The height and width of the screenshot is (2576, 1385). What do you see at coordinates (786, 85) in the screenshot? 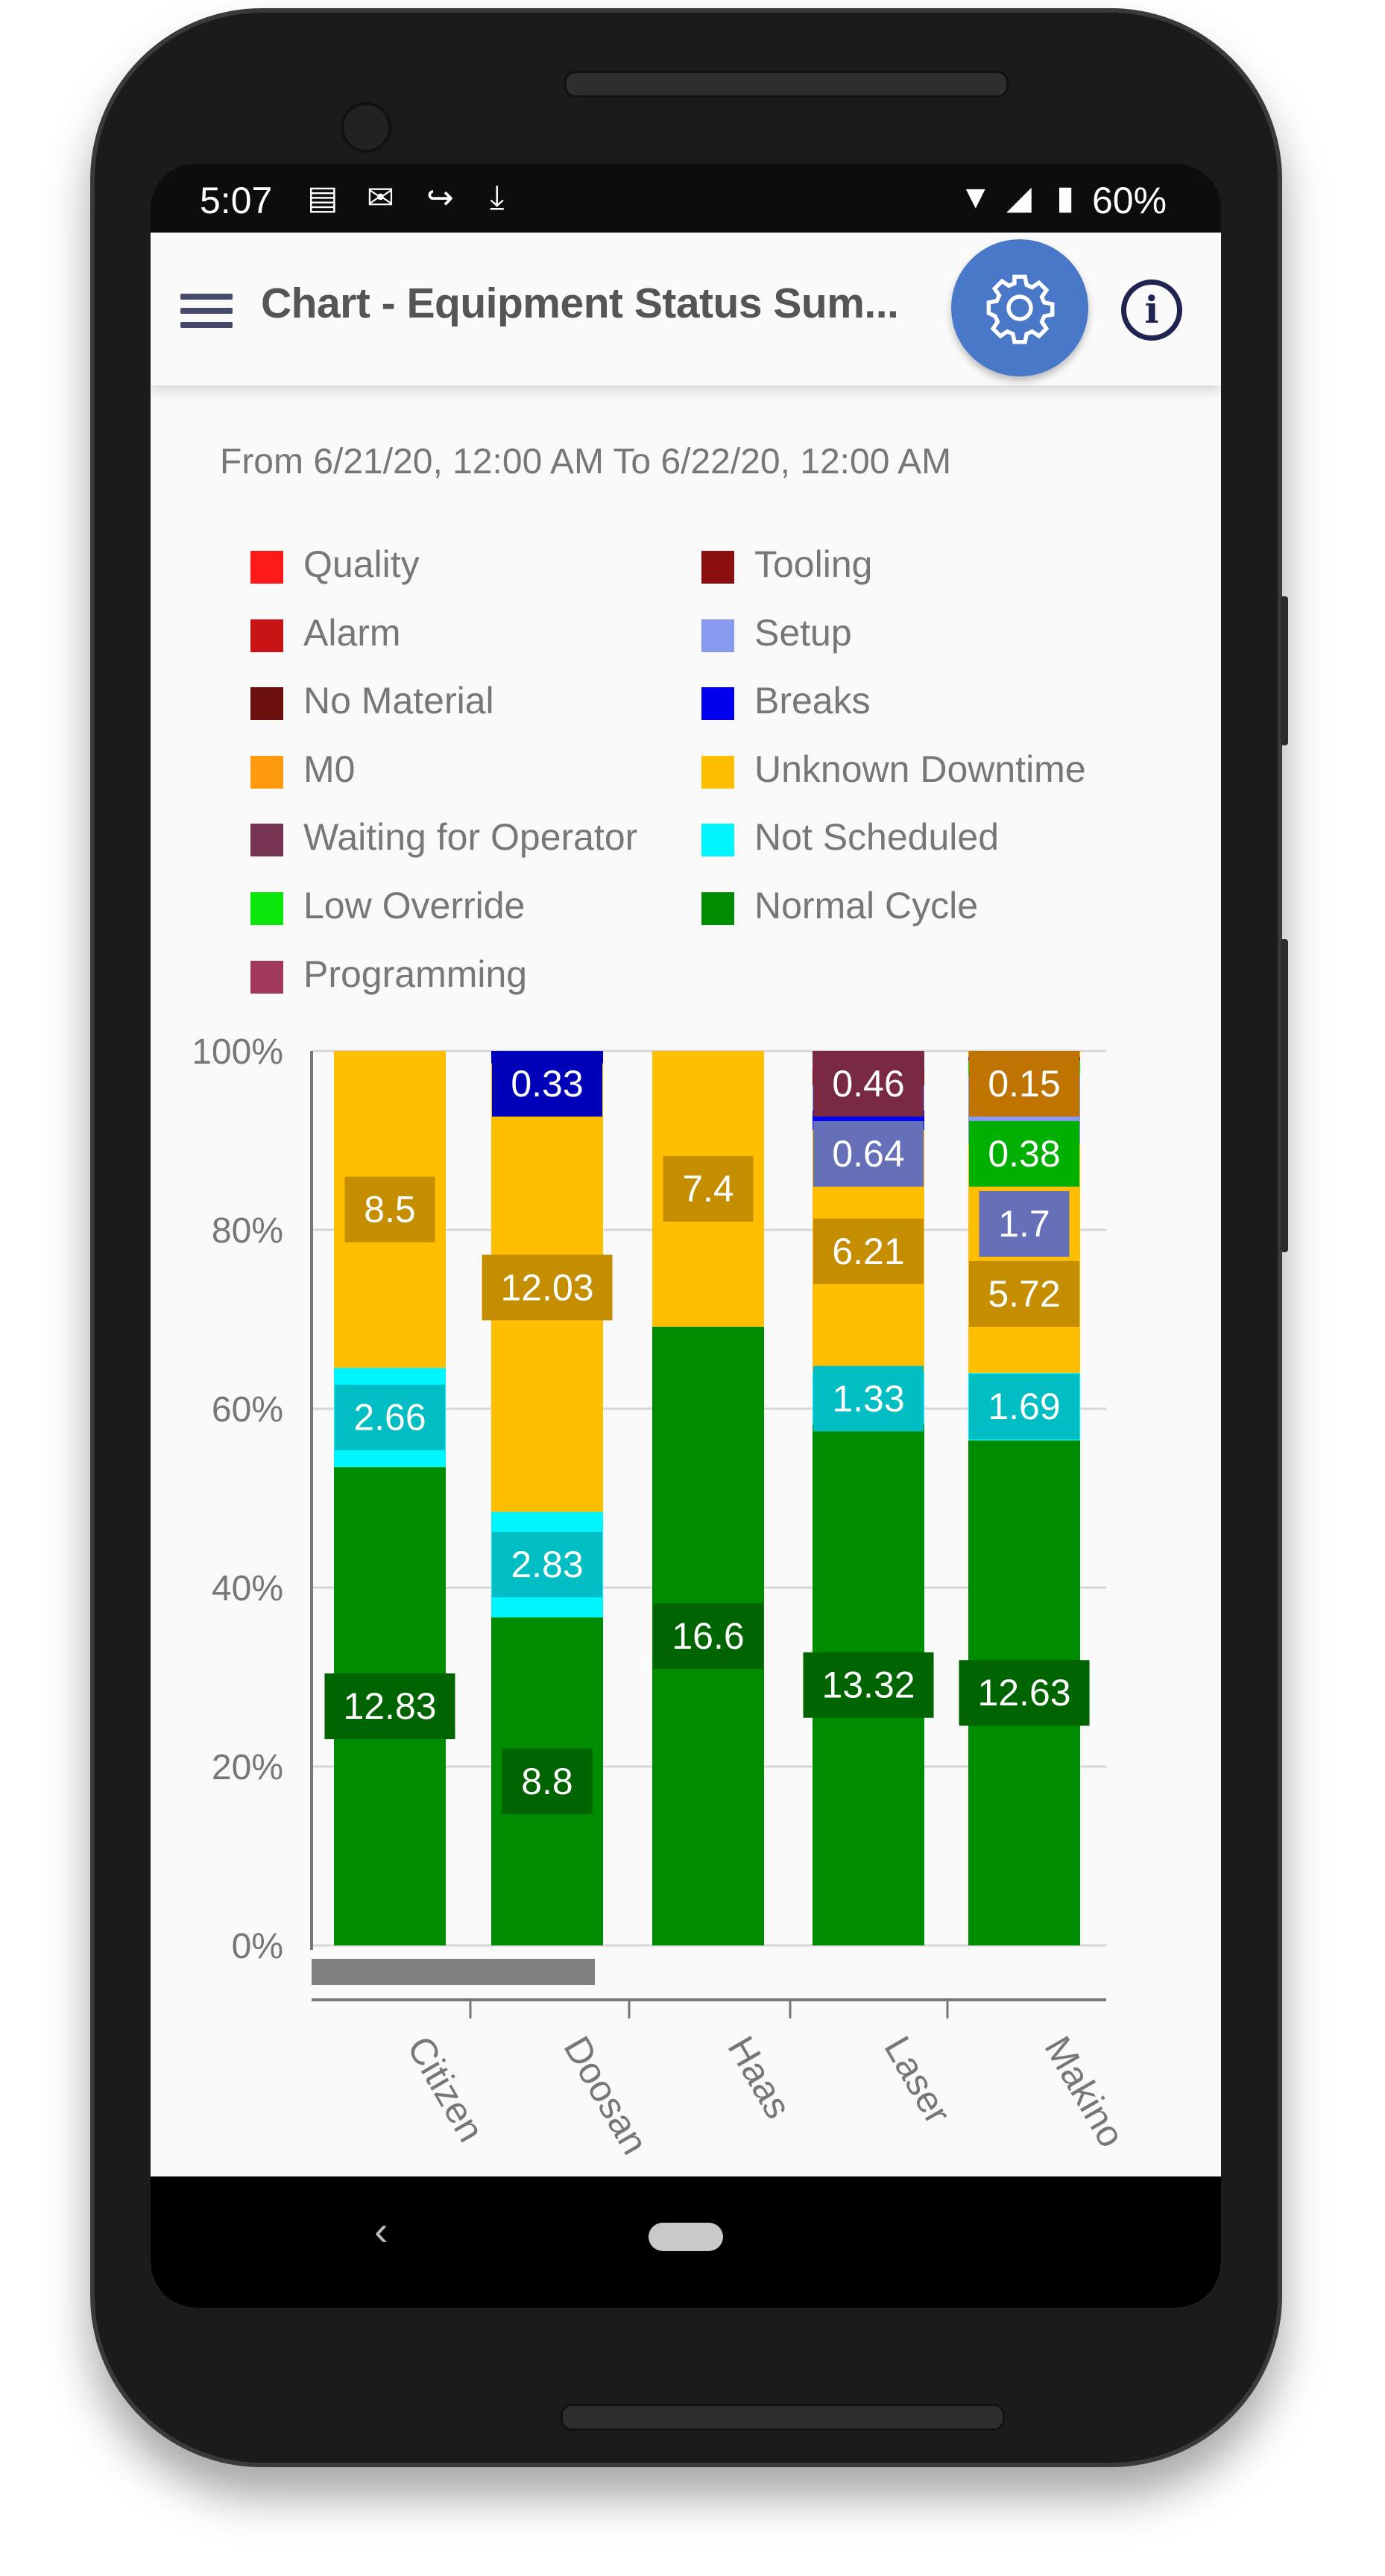
I see `earpiece` at bounding box center [786, 85].